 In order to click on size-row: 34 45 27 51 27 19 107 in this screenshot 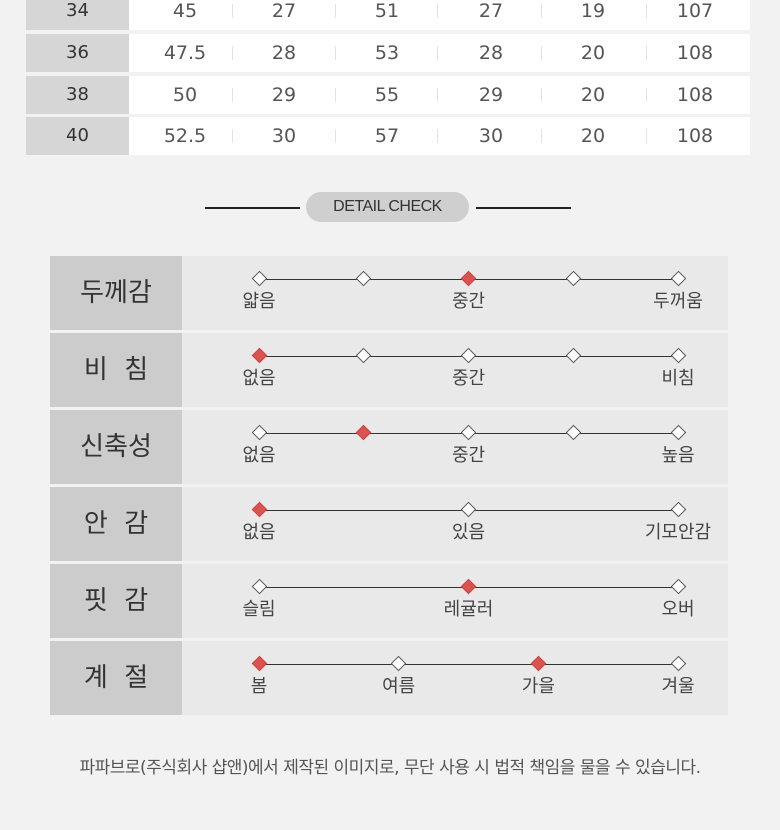, I will do `click(388, 15)`.